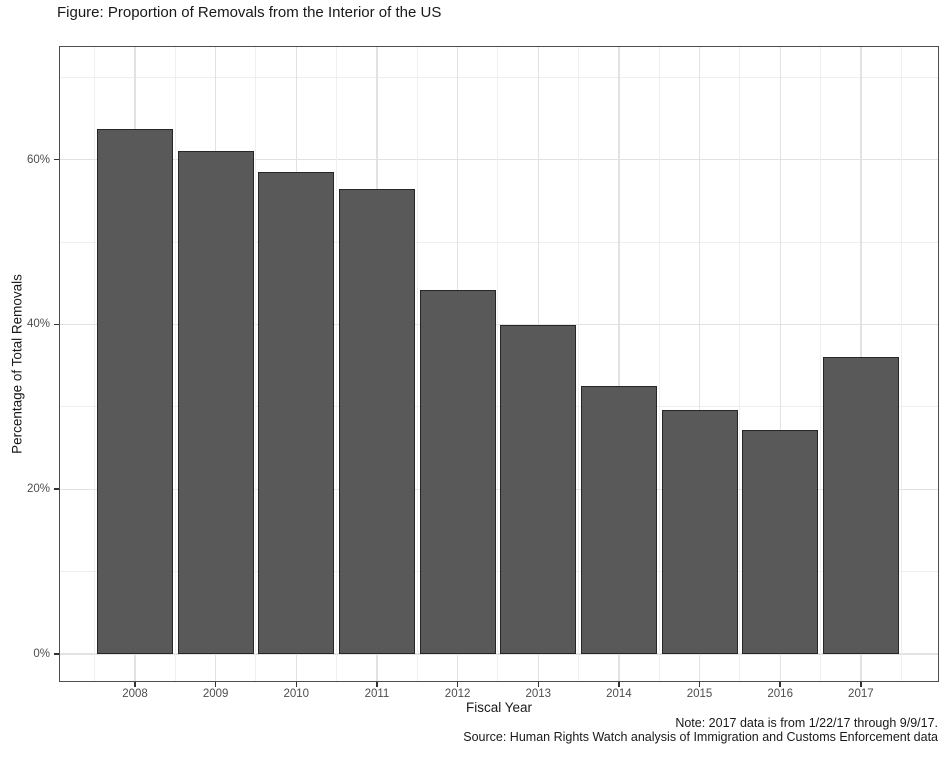  What do you see at coordinates (780, 694) in the screenshot?
I see `x-tick-label: 2016` at bounding box center [780, 694].